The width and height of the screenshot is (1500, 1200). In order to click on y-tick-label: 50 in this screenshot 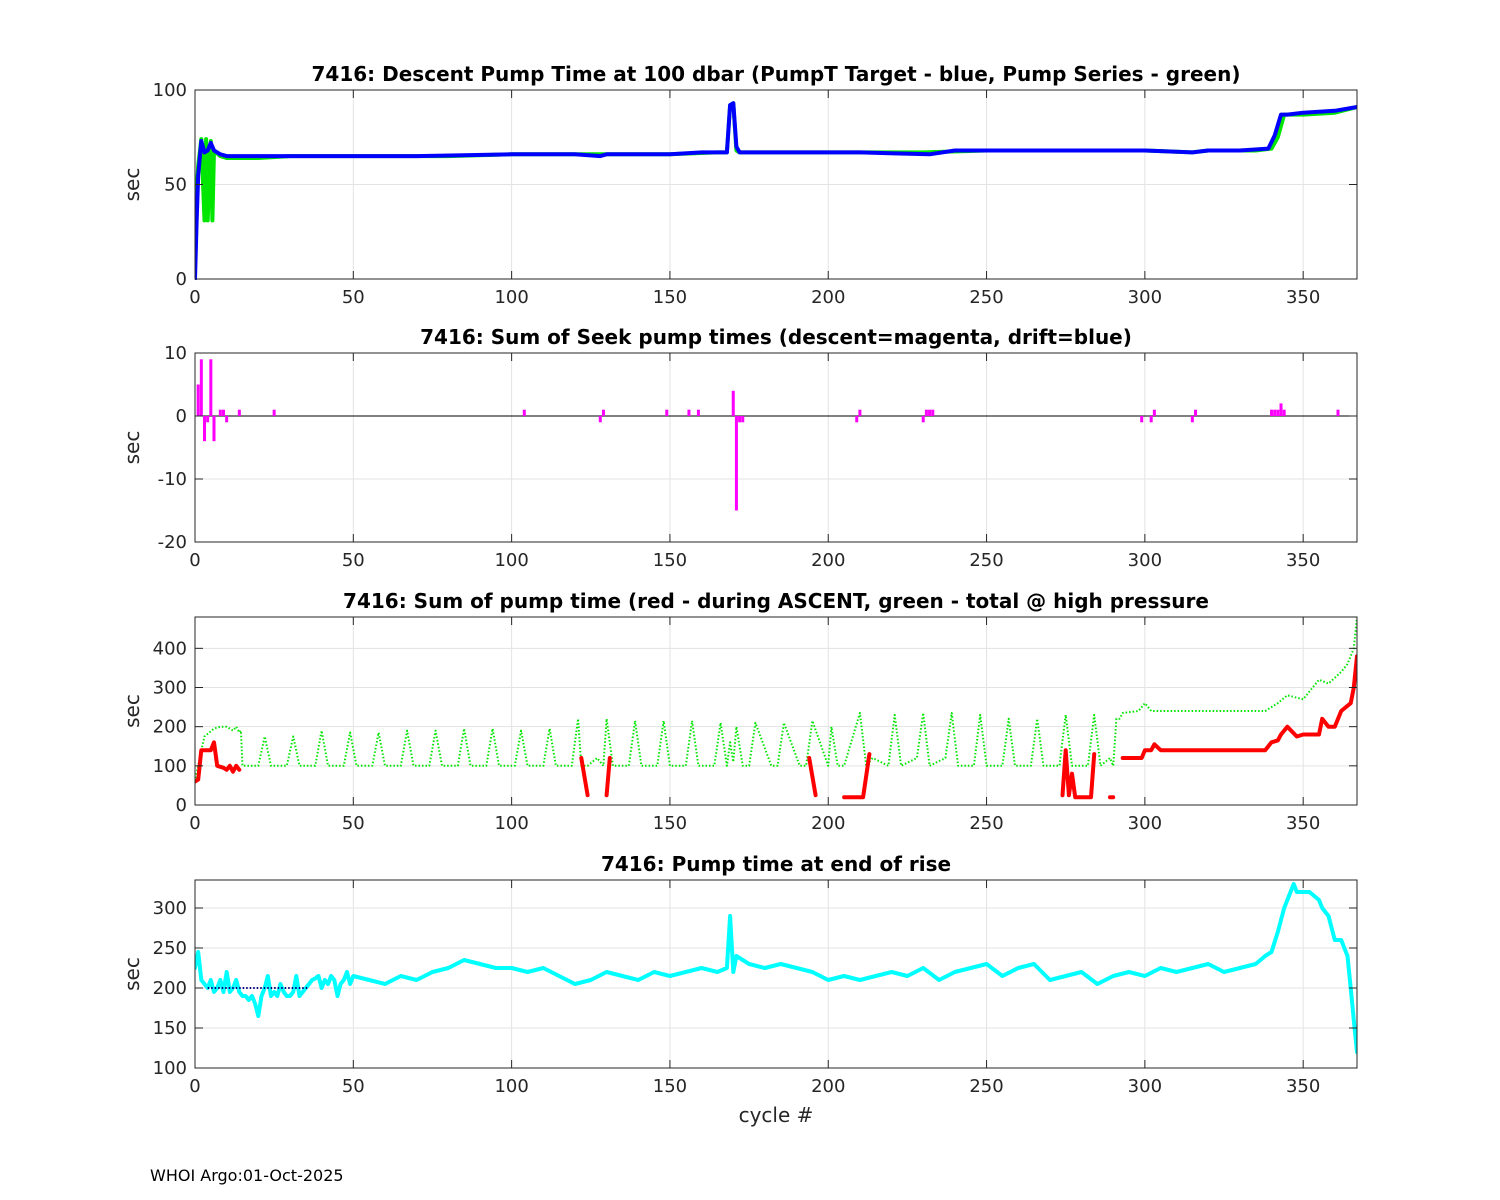, I will do `click(175, 185)`.